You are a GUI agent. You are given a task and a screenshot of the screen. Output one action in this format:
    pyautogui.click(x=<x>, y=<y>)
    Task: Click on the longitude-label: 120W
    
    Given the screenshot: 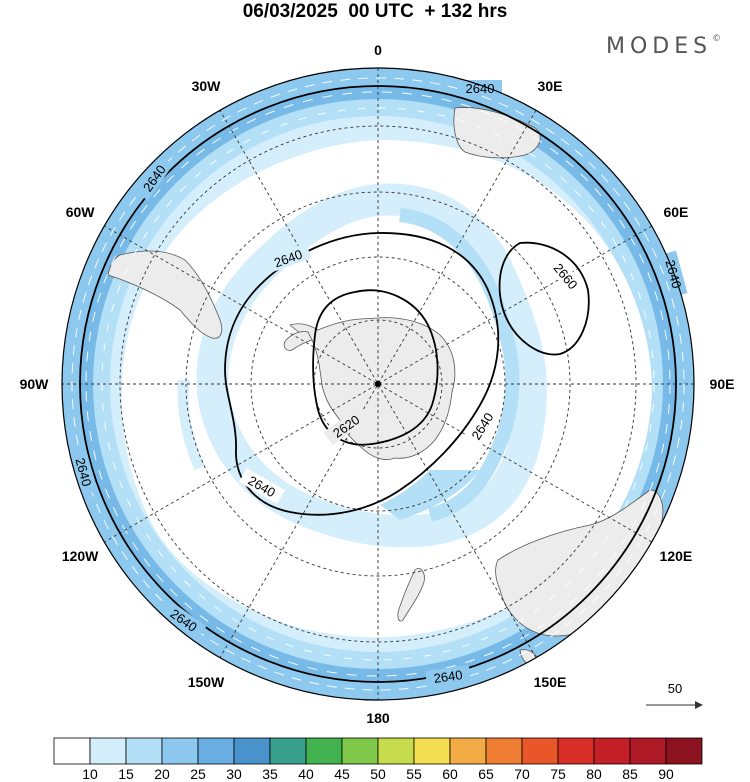 What is the action you would take?
    pyautogui.click(x=80, y=556)
    